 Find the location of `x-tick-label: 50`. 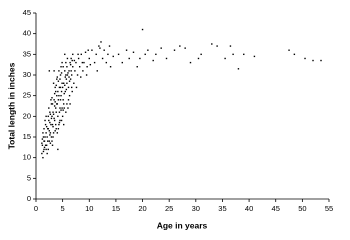

x-tick-label: 50 is located at coordinates (302, 208).